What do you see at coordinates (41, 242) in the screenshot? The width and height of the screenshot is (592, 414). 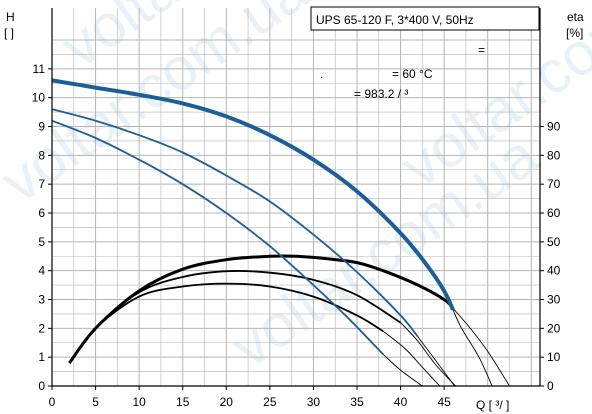 I see `y-left-tick-label: 5` at bounding box center [41, 242].